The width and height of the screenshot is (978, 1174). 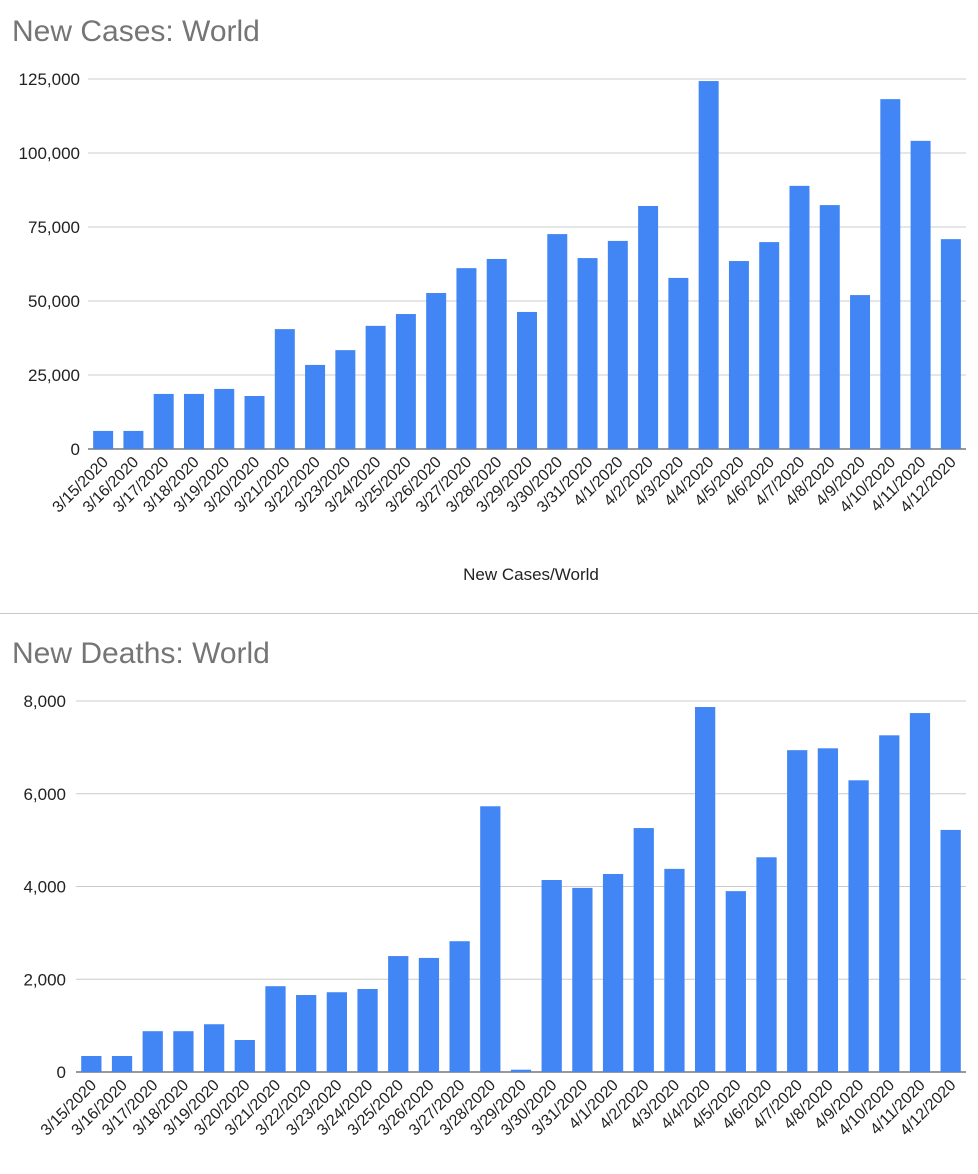 I want to click on x-axis-label: New Cases/World, so click(x=531, y=574).